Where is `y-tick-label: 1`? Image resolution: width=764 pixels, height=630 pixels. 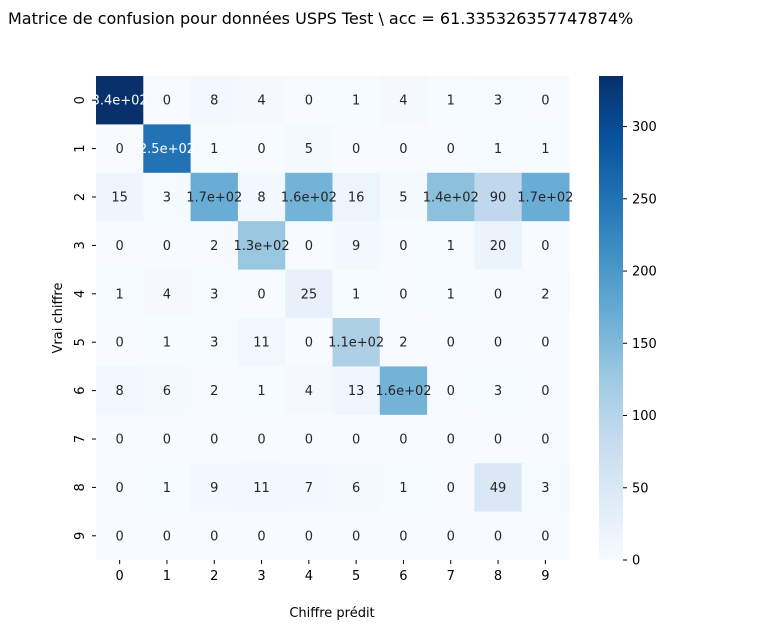 y-tick-label: 1 is located at coordinates (80, 148).